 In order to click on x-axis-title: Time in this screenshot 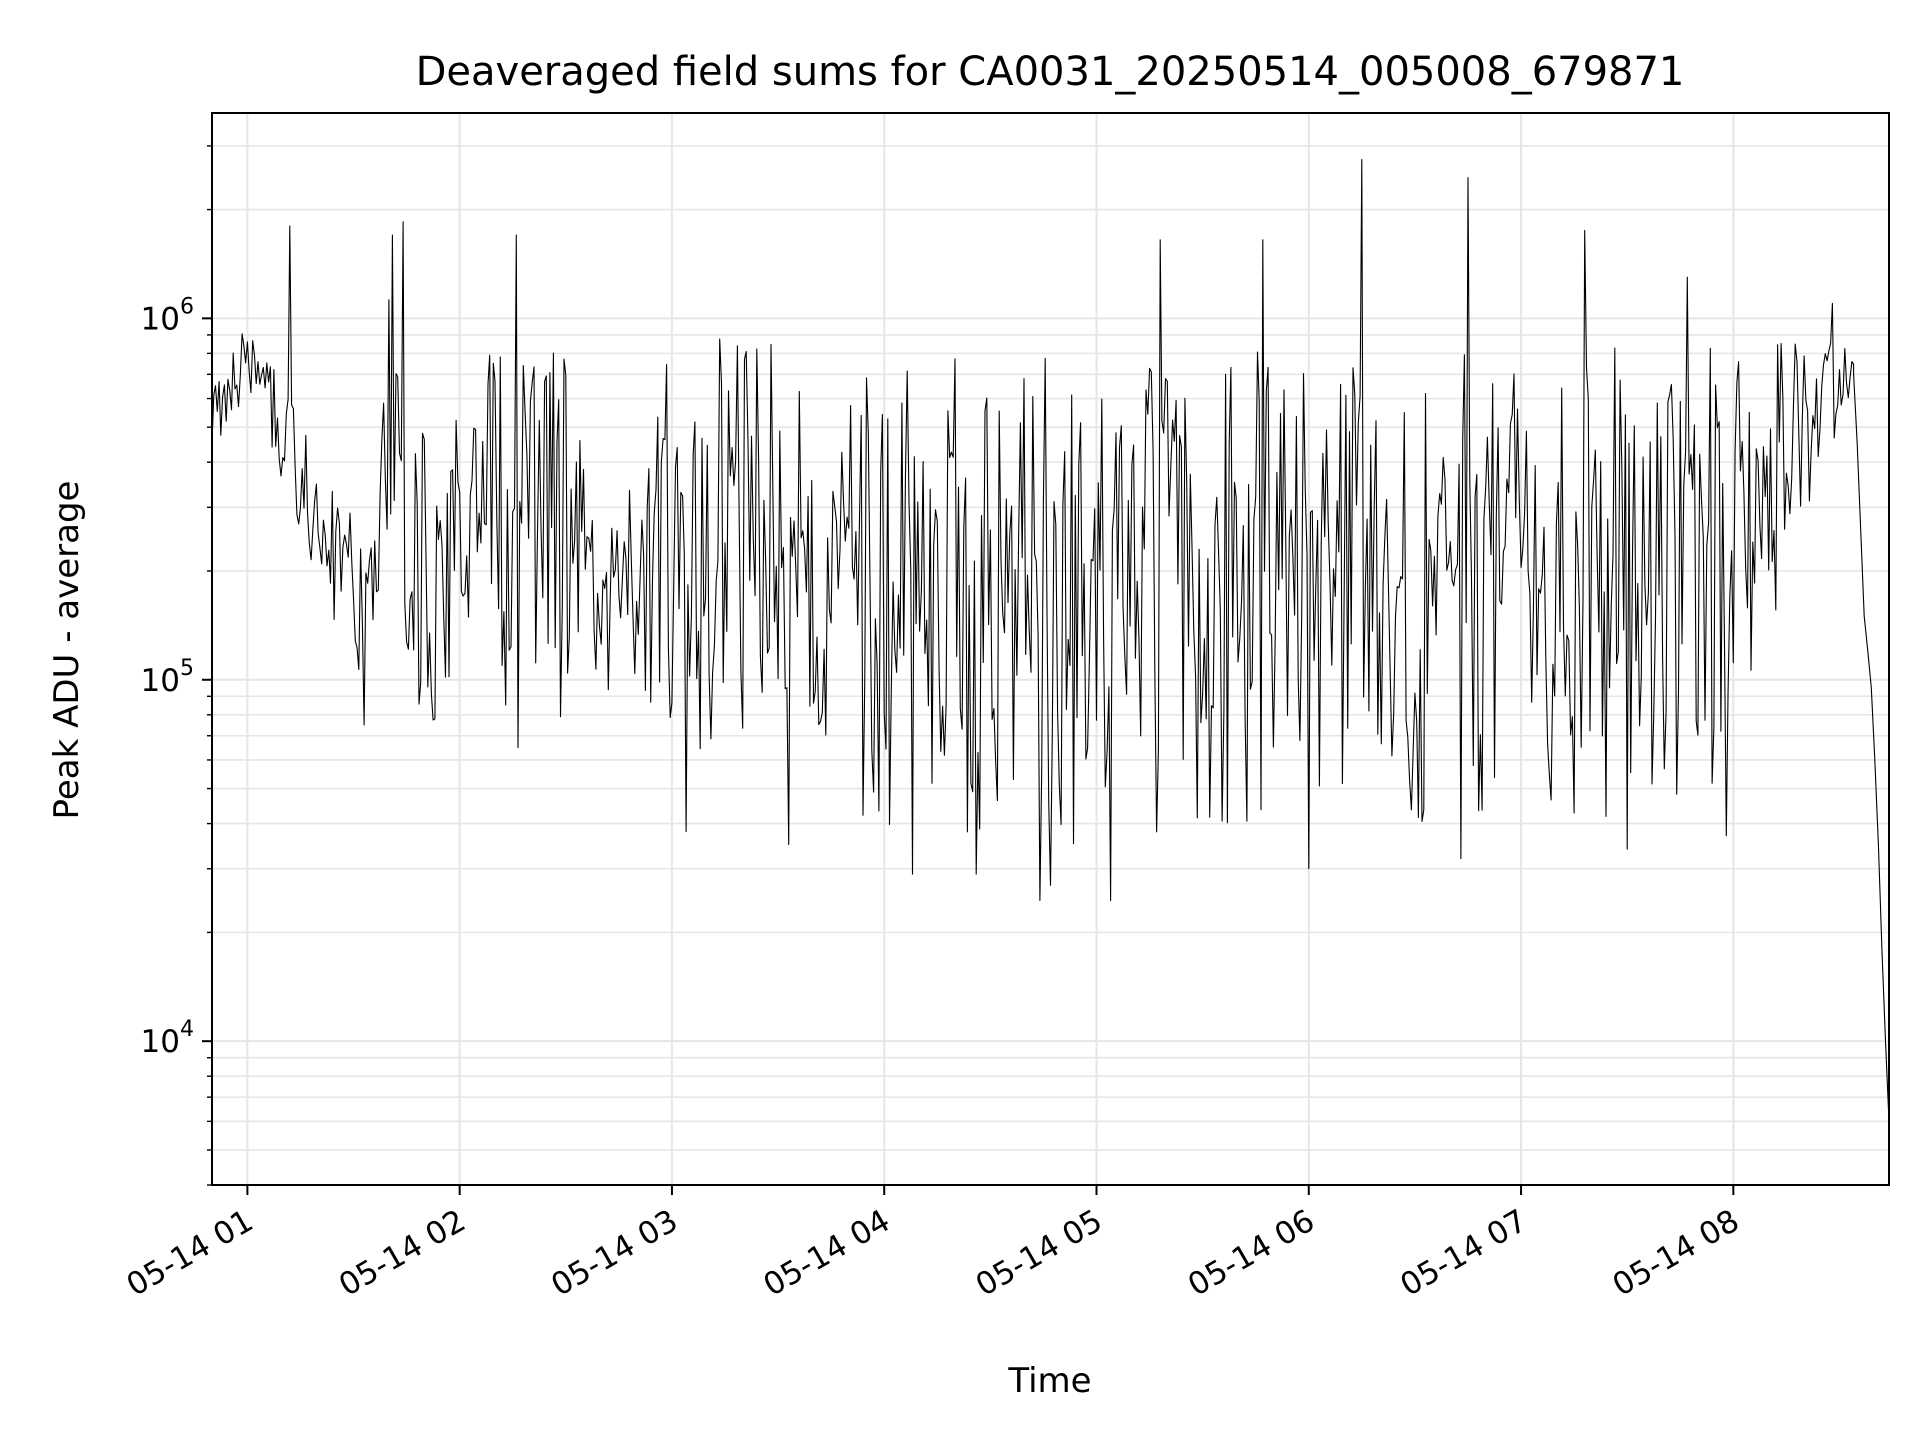, I will do `click(1049, 1381)`.